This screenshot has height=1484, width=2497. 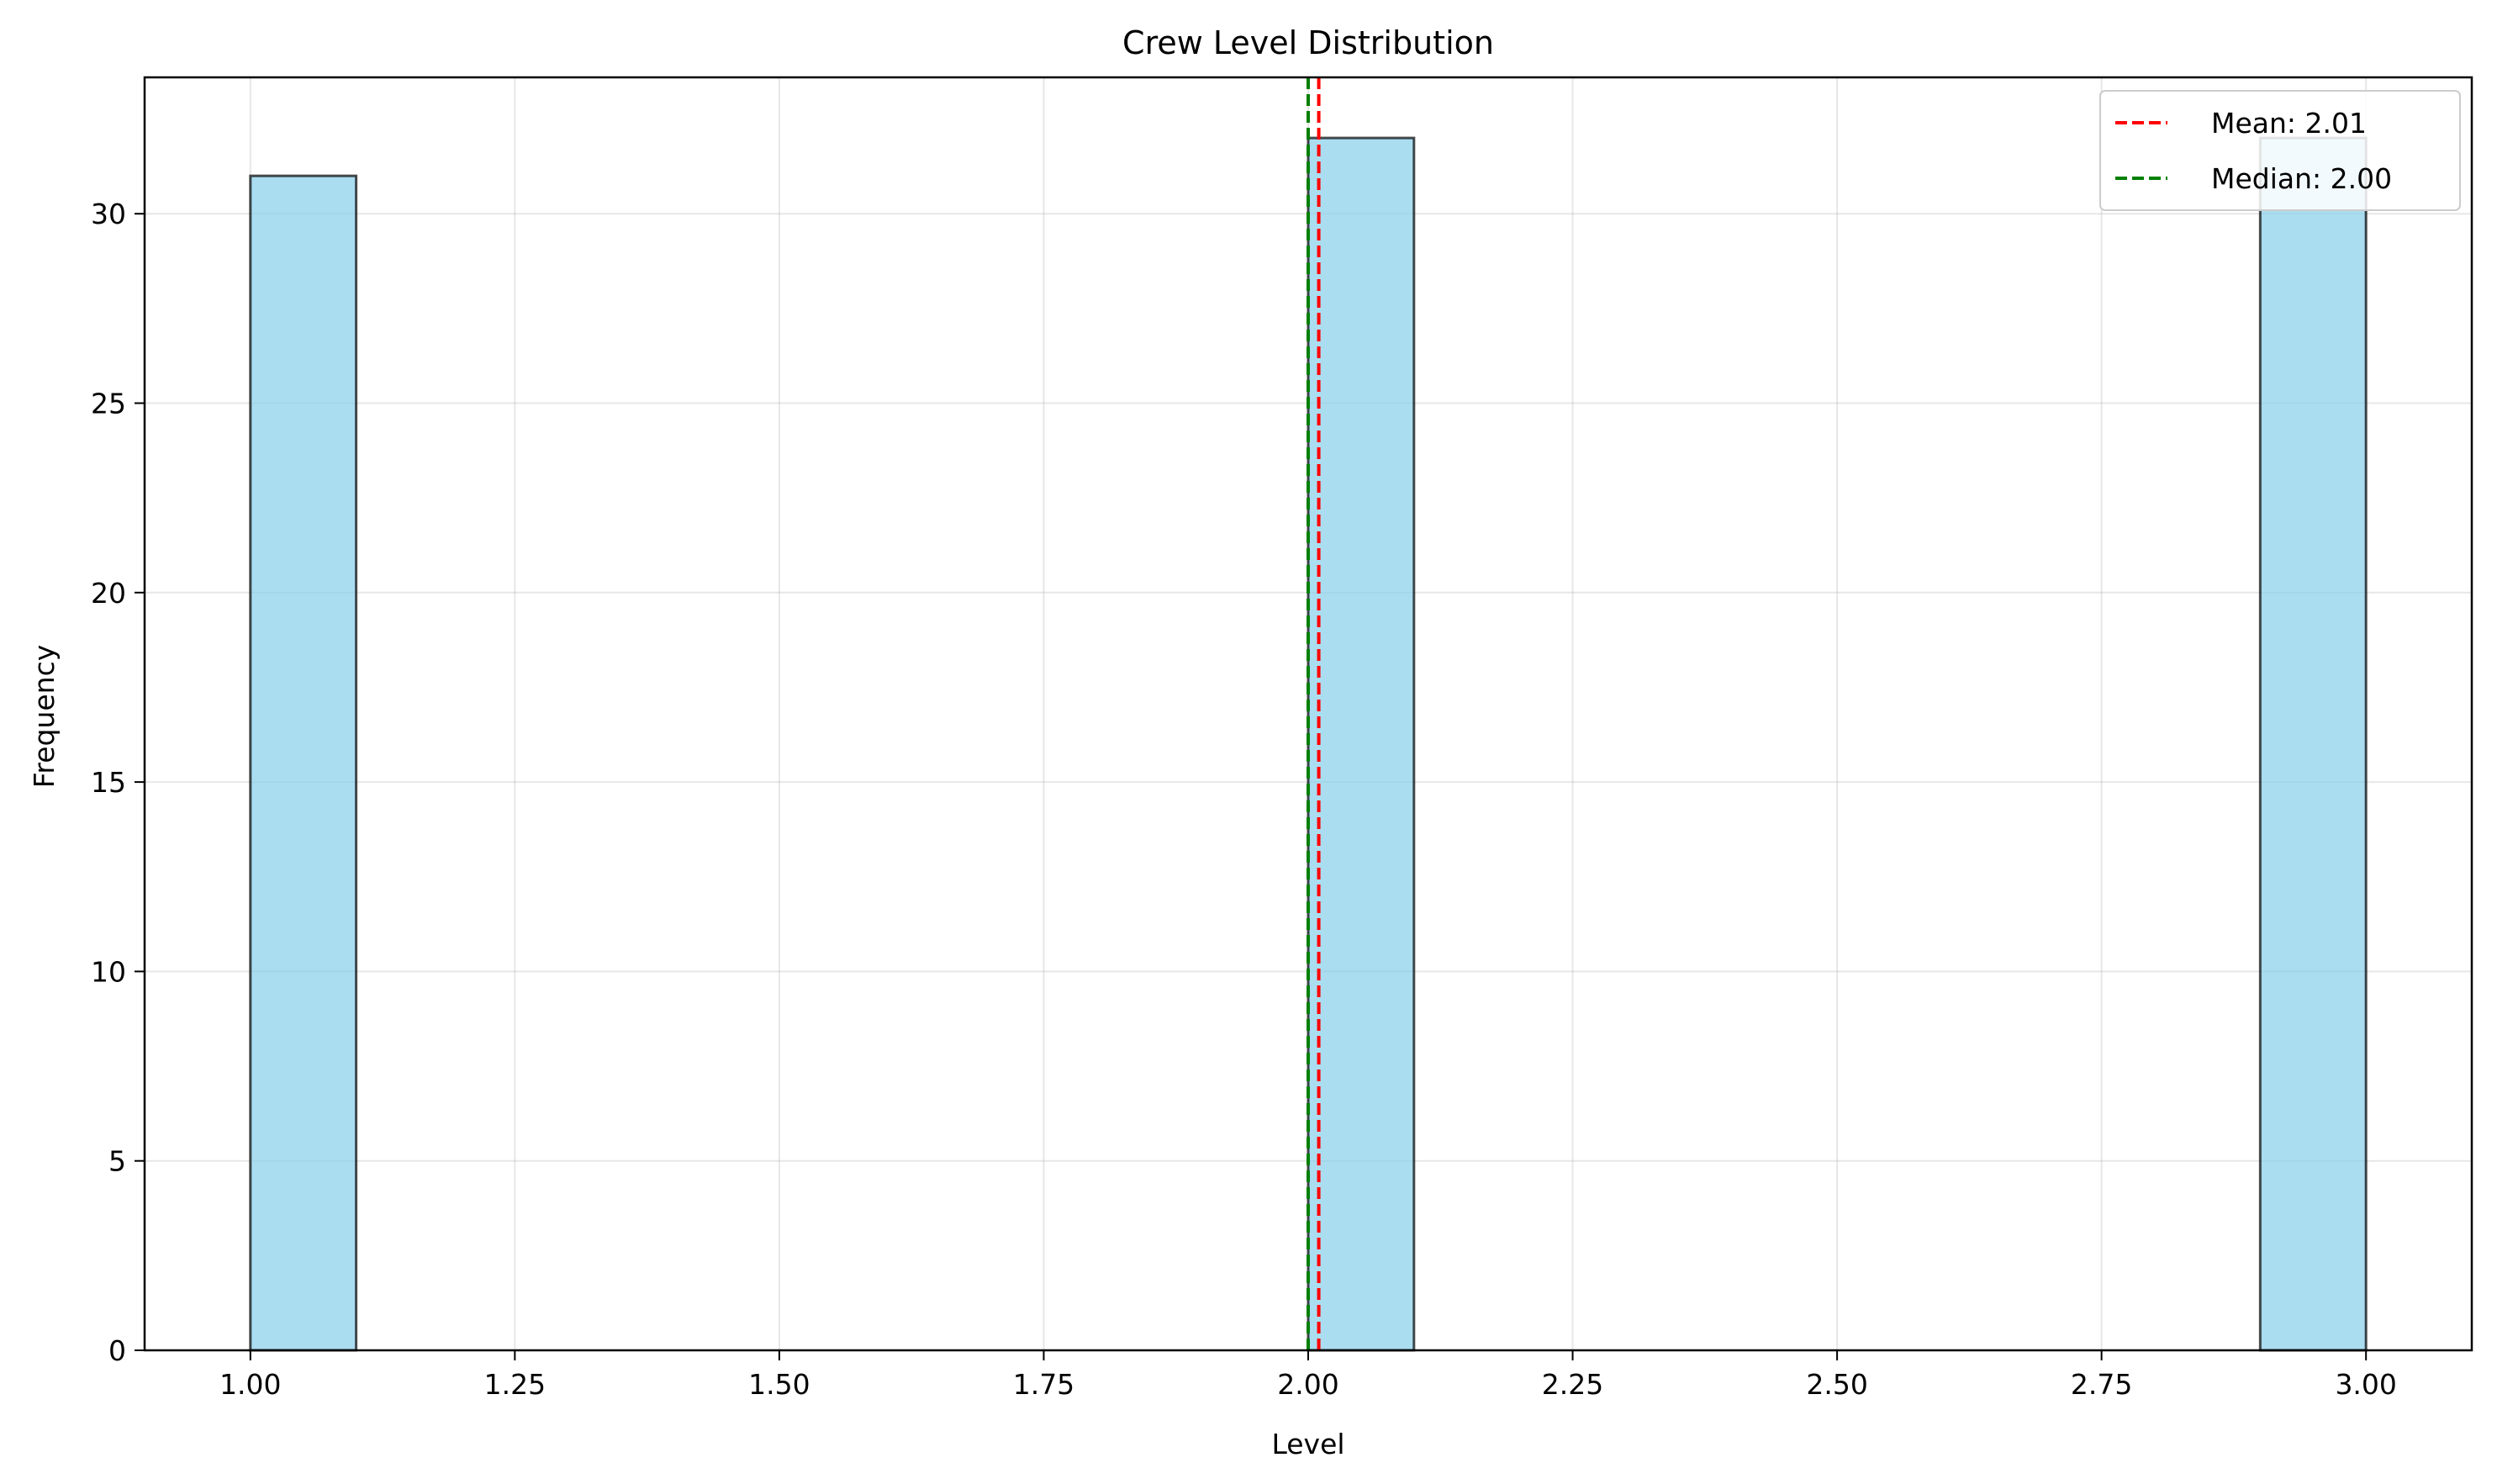 What do you see at coordinates (2301, 178) in the screenshot?
I see `legend-label: Median: 2.00` at bounding box center [2301, 178].